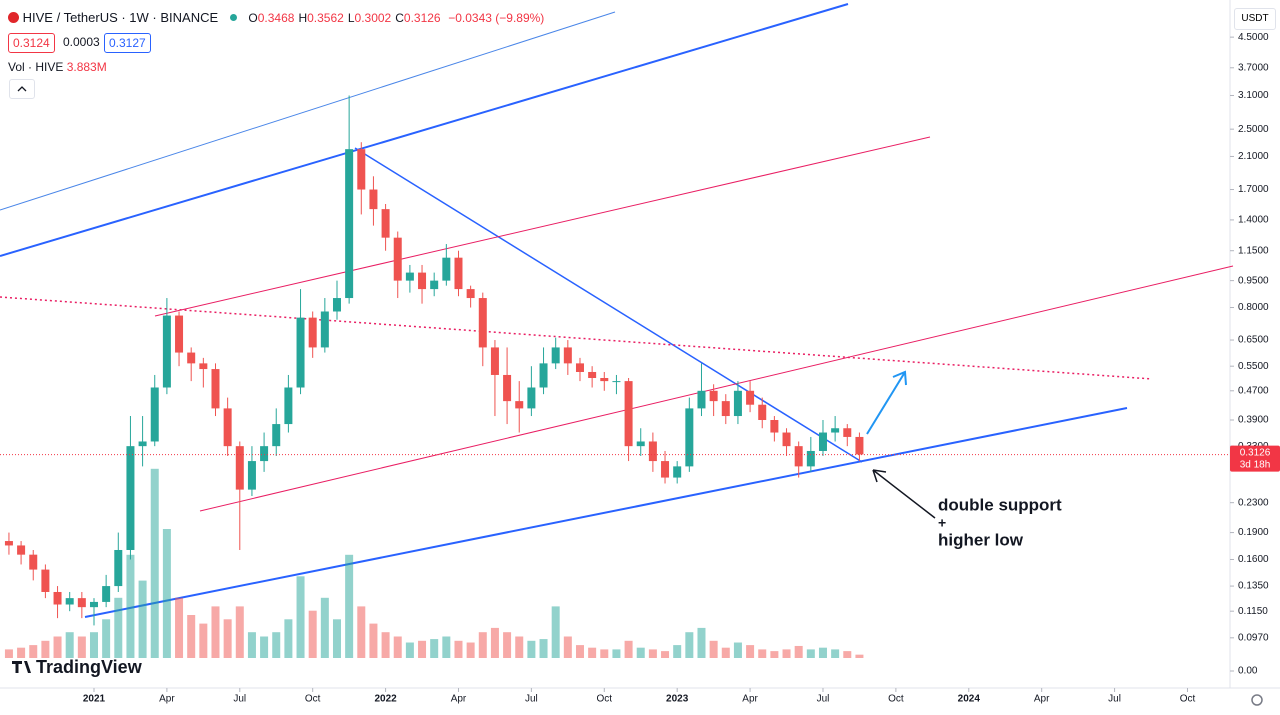  What do you see at coordinates (1253, 586) in the screenshot?
I see `y-tick-label: 0.1350` at bounding box center [1253, 586].